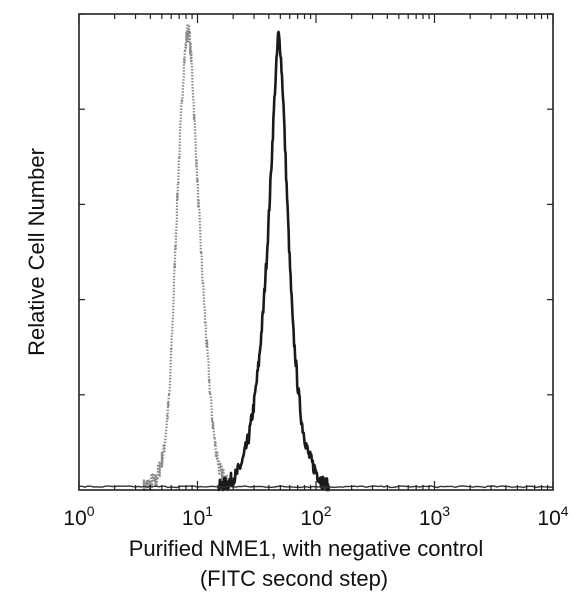 The image size is (574, 598). What do you see at coordinates (36, 252) in the screenshot?
I see `y-axis-title: Relative Cell Number` at bounding box center [36, 252].